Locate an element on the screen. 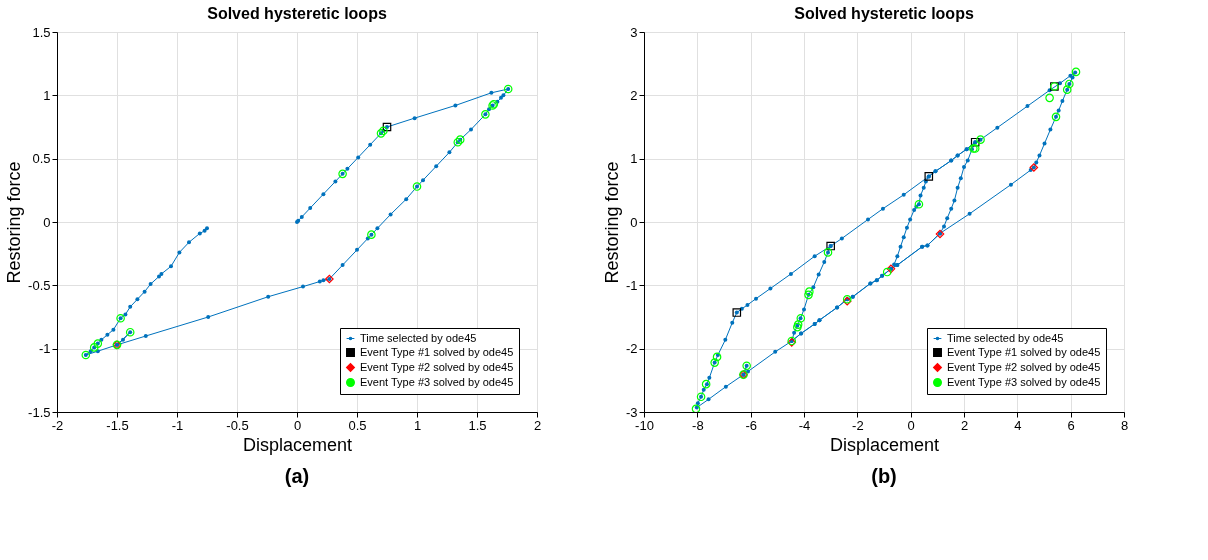  x-tick-label: -8 is located at coordinates (698, 425).